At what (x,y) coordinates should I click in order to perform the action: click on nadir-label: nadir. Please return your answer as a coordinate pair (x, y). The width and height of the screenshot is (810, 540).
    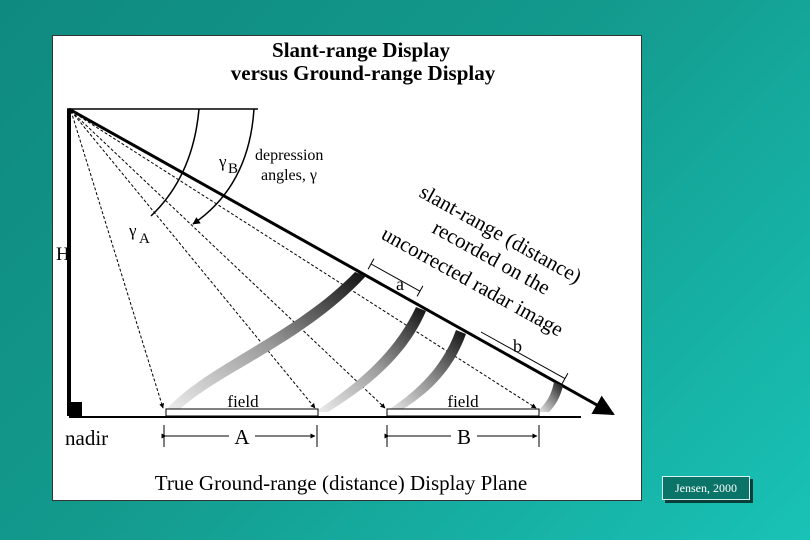
    Looking at the image, I should click on (86, 438).